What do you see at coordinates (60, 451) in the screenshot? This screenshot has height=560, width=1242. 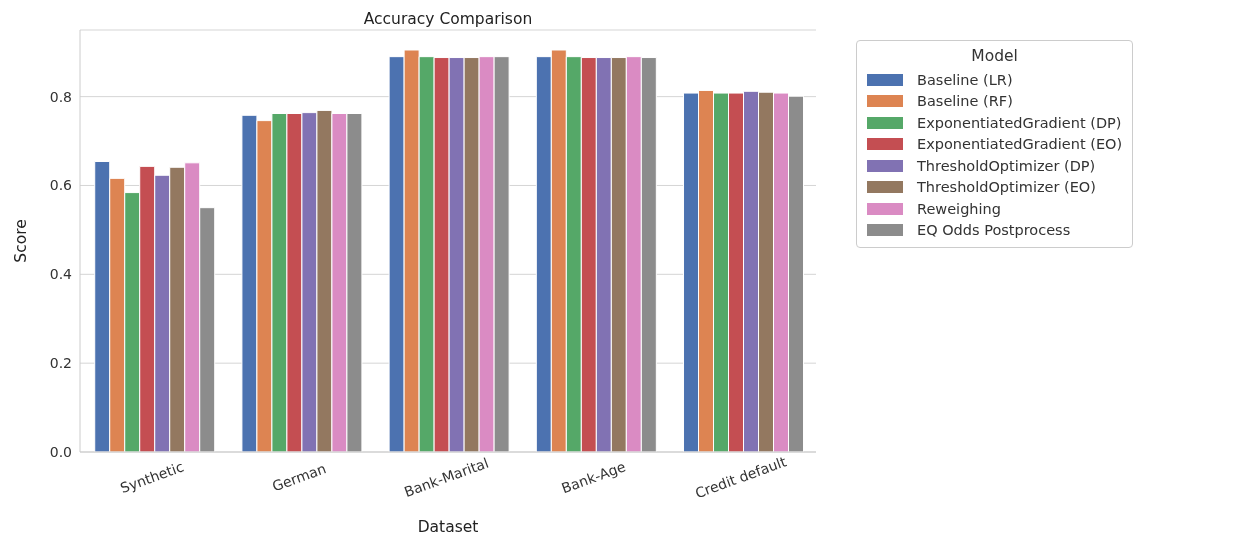 I see `y-tick-label: 0.0` at bounding box center [60, 451].